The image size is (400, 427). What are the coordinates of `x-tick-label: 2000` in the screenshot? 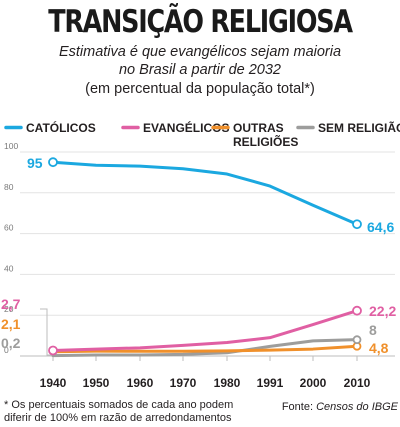 It's located at (313, 383).